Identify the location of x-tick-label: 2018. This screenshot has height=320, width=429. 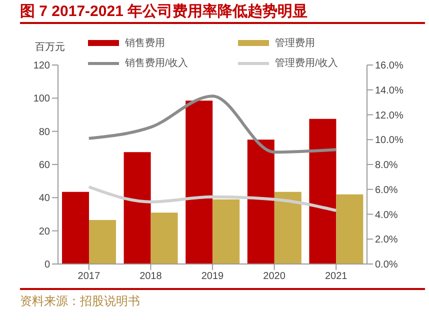
(151, 276).